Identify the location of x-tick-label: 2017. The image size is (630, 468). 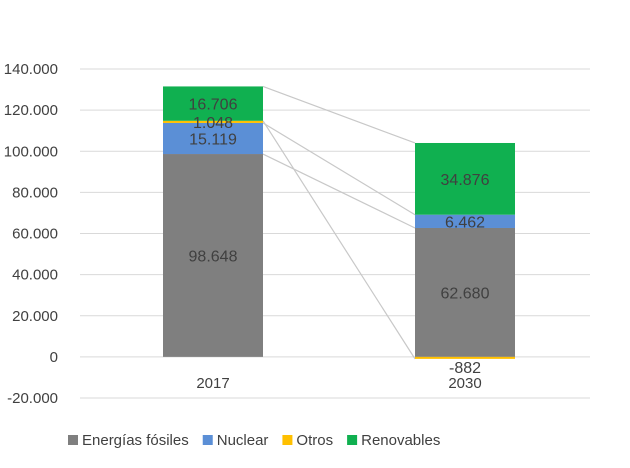
(212, 383).